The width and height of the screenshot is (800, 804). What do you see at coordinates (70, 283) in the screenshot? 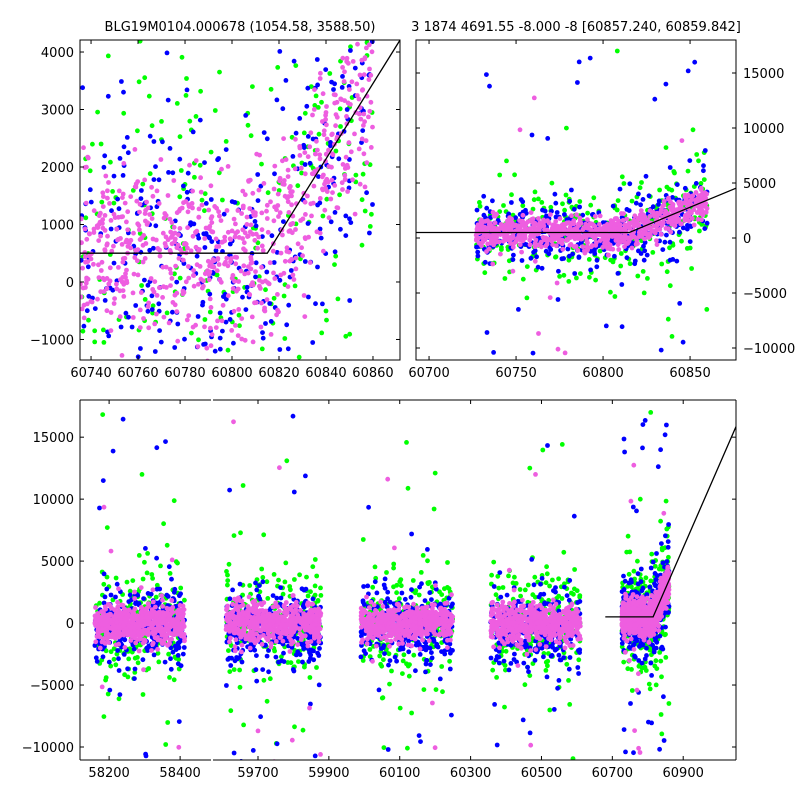
I see `y-tick-label: 0` at bounding box center [70, 283].